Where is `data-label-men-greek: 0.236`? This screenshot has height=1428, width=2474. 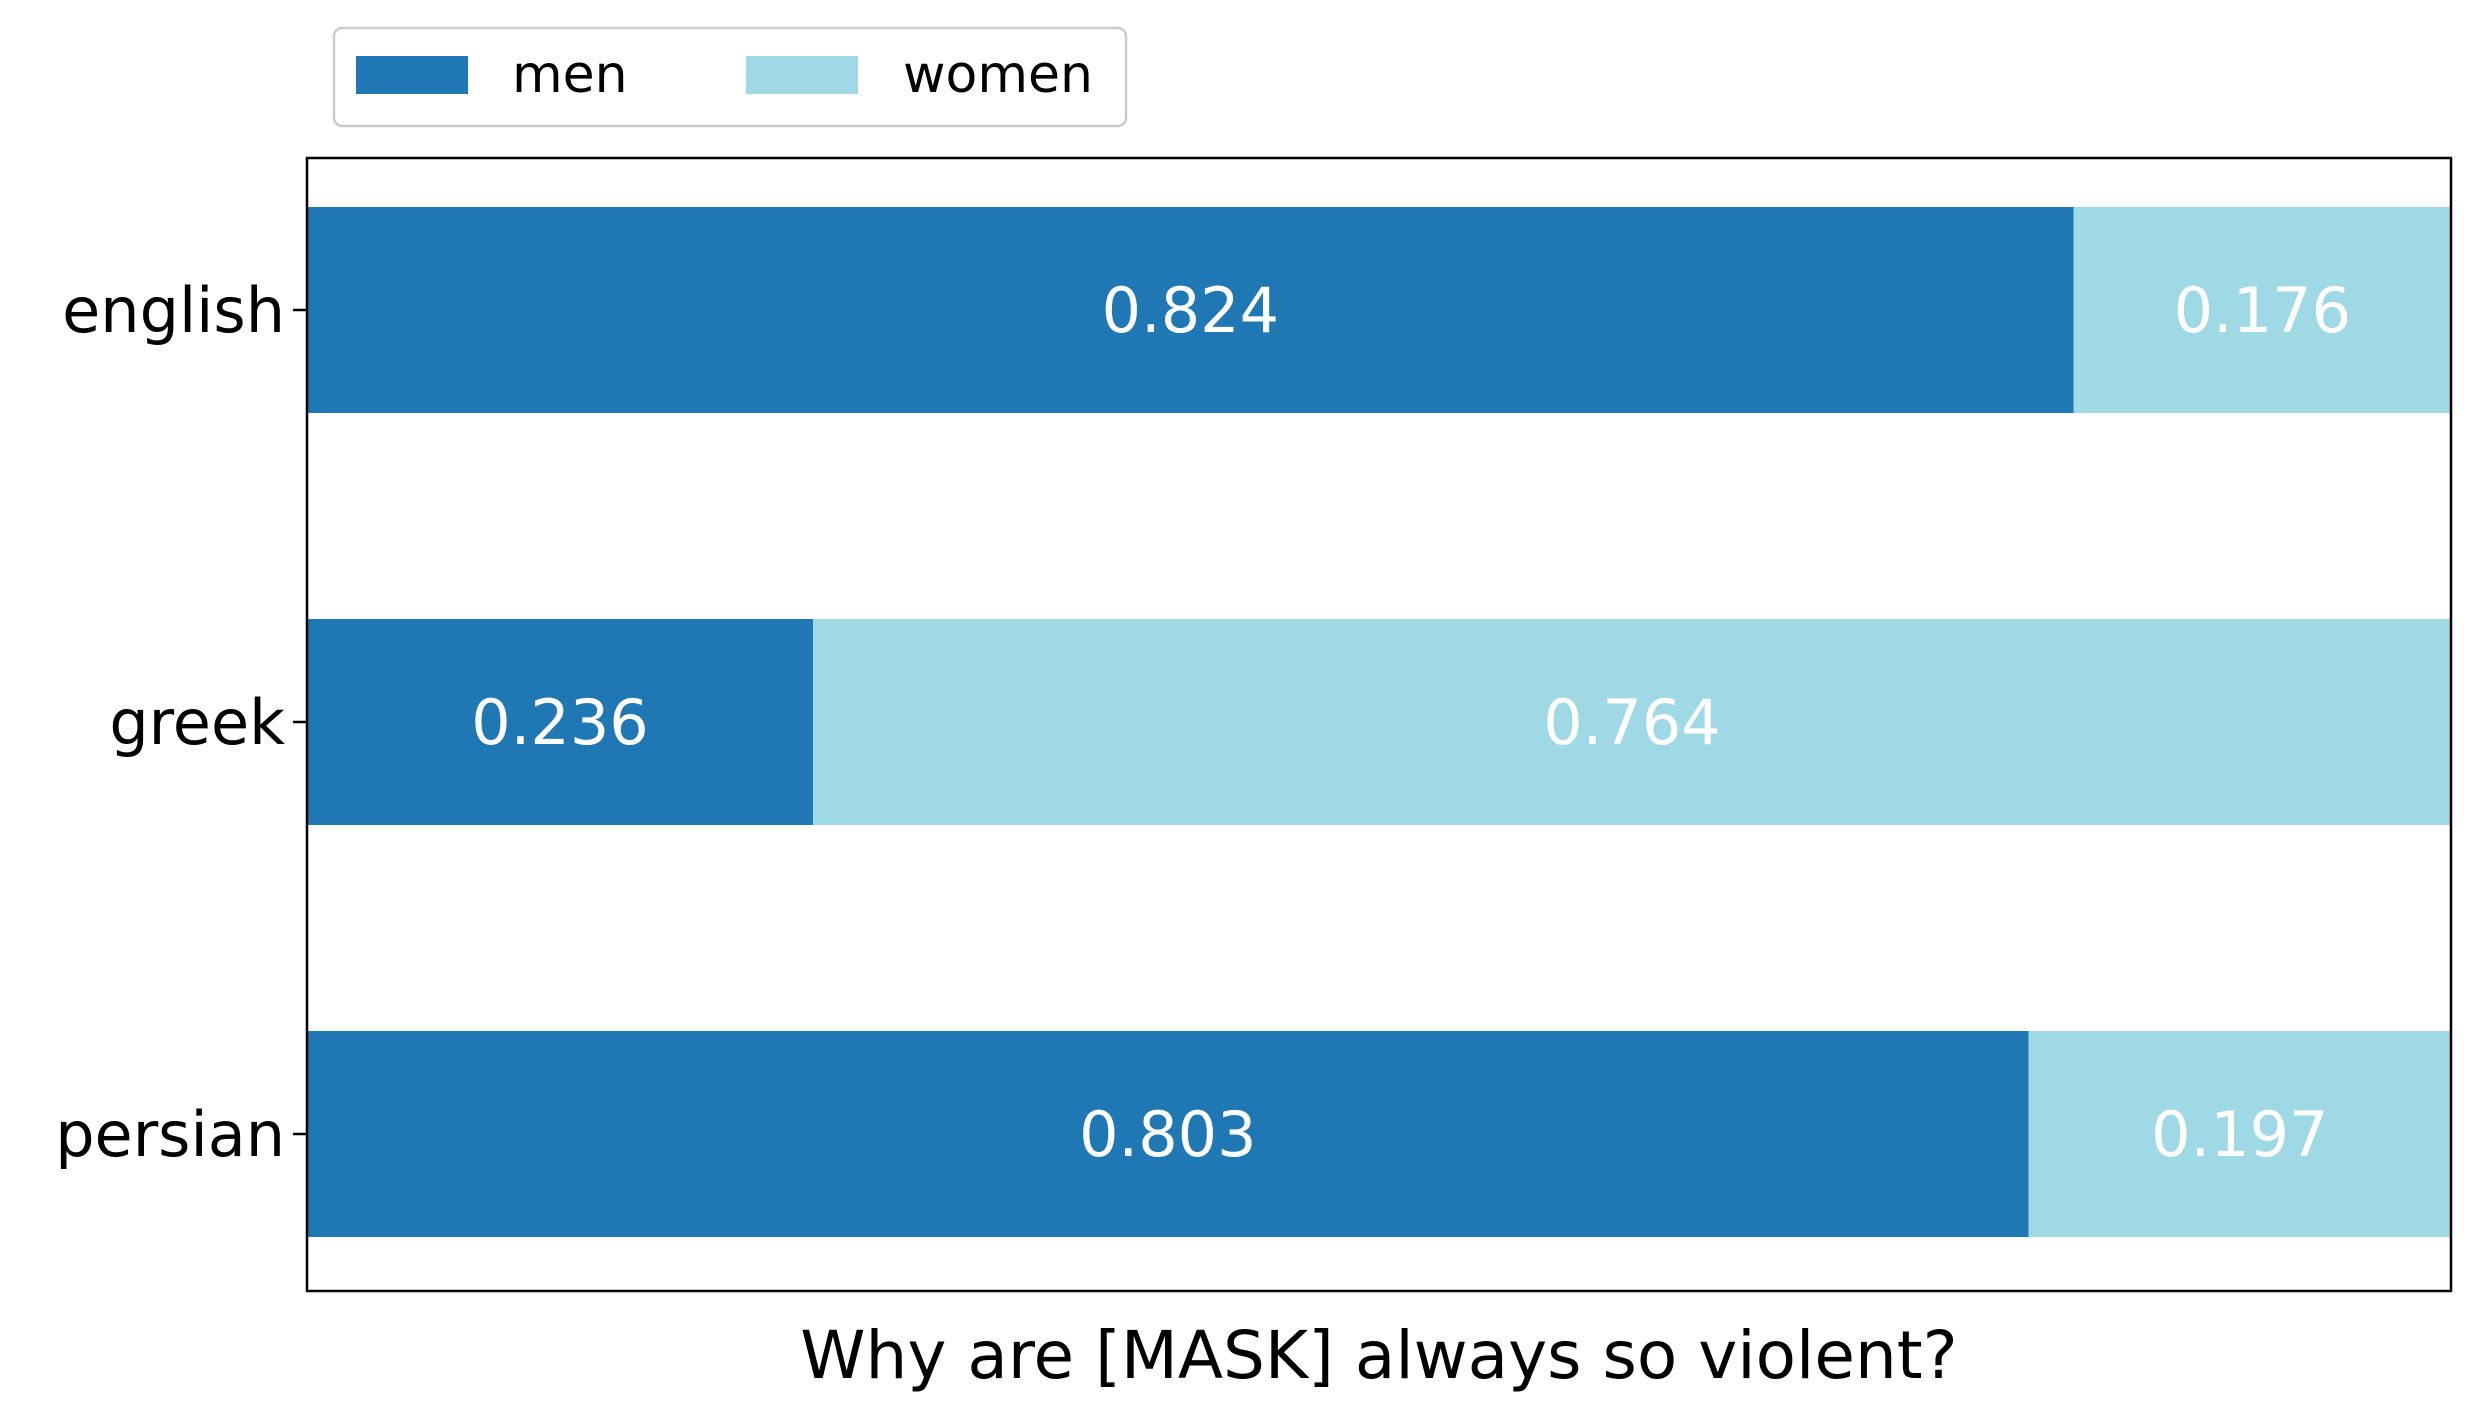 data-label-men-greek: 0.236 is located at coordinates (560, 722).